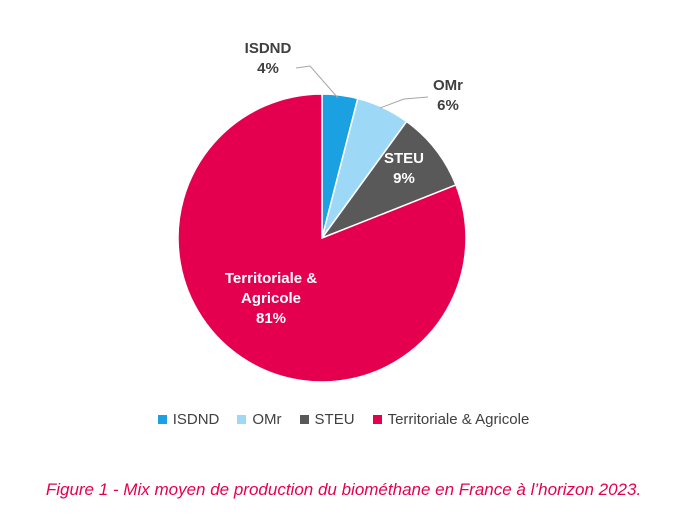 The width and height of the screenshot is (687, 518). Describe the element at coordinates (448, 105) in the screenshot. I see `data-label-value: 6%` at that location.